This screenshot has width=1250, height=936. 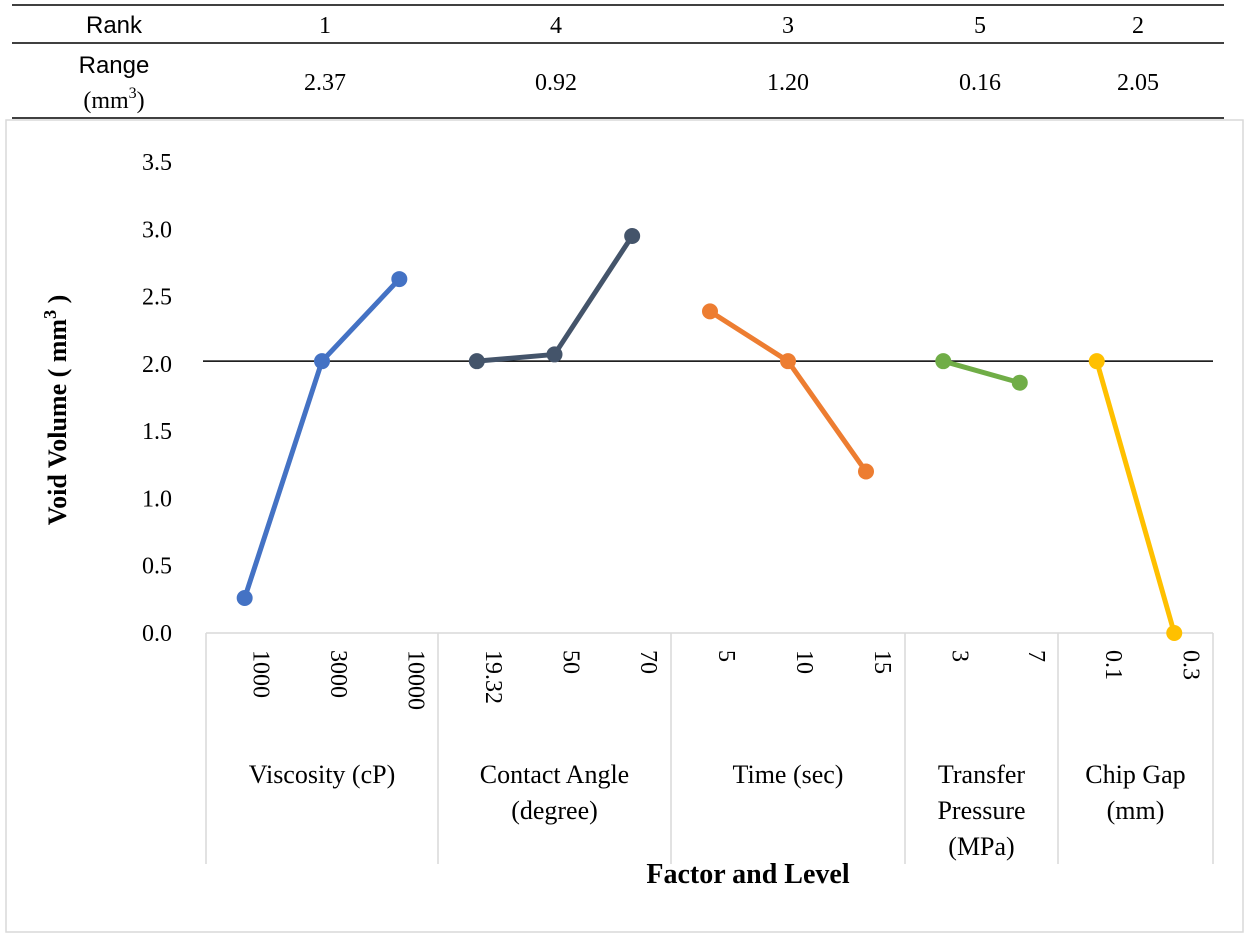 What do you see at coordinates (57, 422) in the screenshot?
I see `y-axis-title-text: Void Volume ( mm` at bounding box center [57, 422].